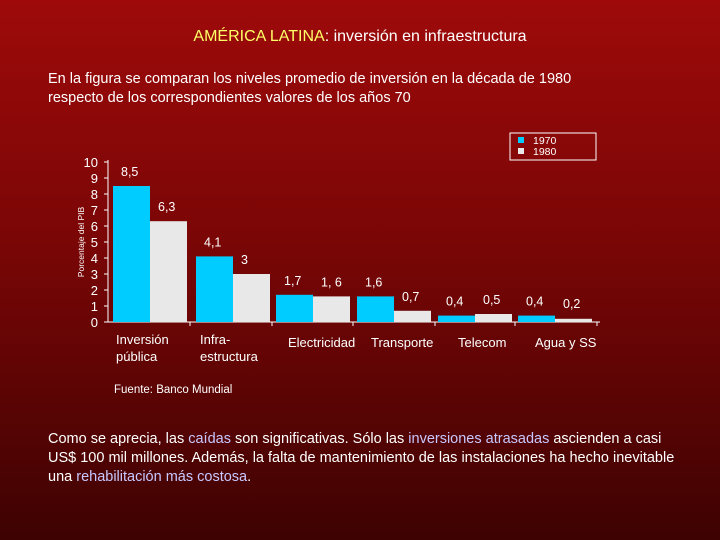 This screenshot has width=720, height=540. I want to click on value-label-1980-1: 3, so click(244, 260).